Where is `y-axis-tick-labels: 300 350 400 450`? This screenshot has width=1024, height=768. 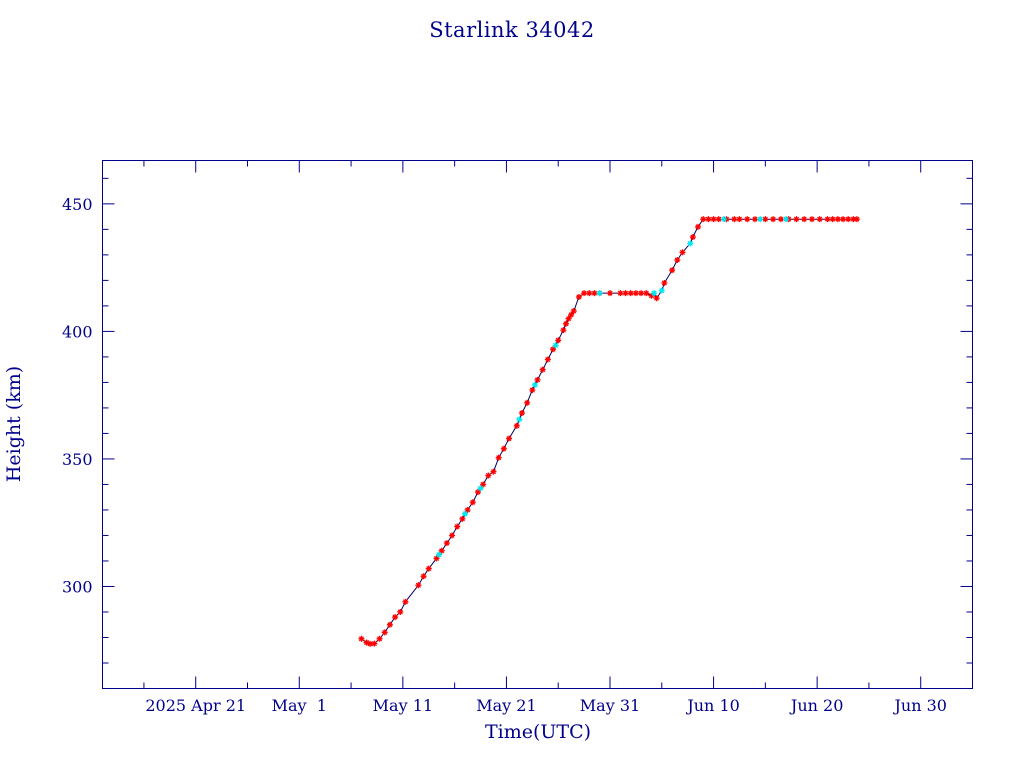 y-axis-tick-labels: 300 350 400 450 is located at coordinates (77, 396).